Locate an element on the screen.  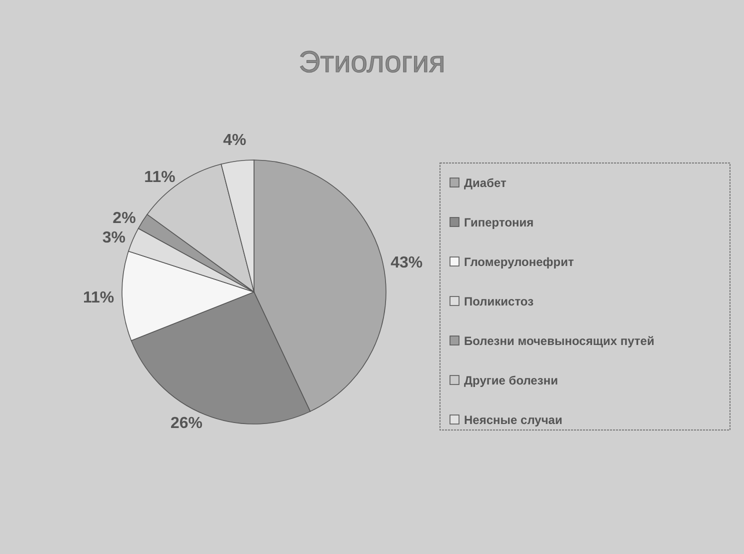
data-label: 4% is located at coordinates (234, 141).